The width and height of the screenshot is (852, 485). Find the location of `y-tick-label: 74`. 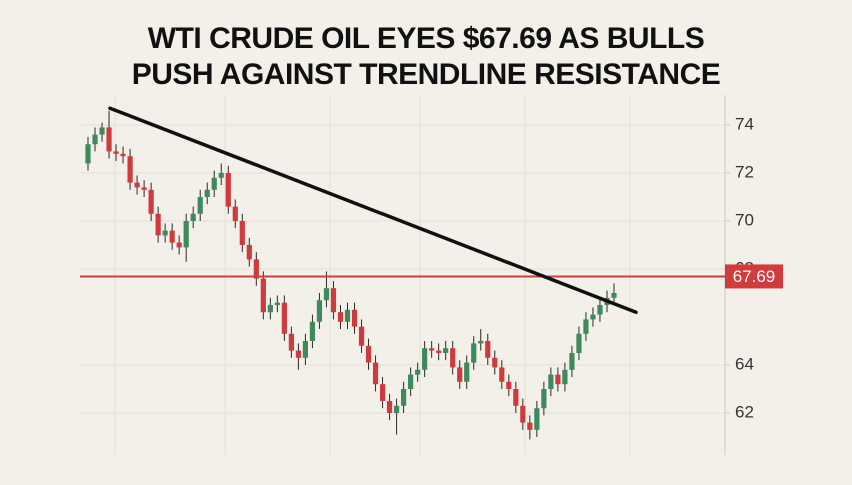

y-tick-label: 74 is located at coordinates (744, 123).